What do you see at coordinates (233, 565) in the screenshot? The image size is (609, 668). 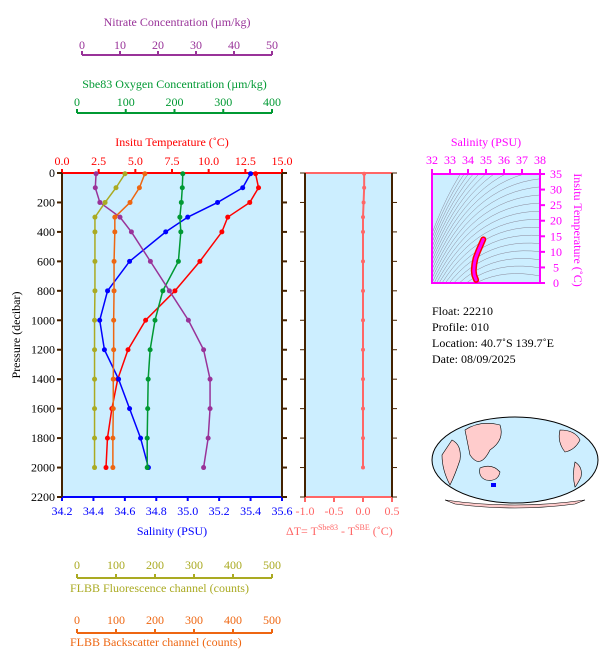 I see `fluorescence-tick-label: 400` at bounding box center [233, 565].